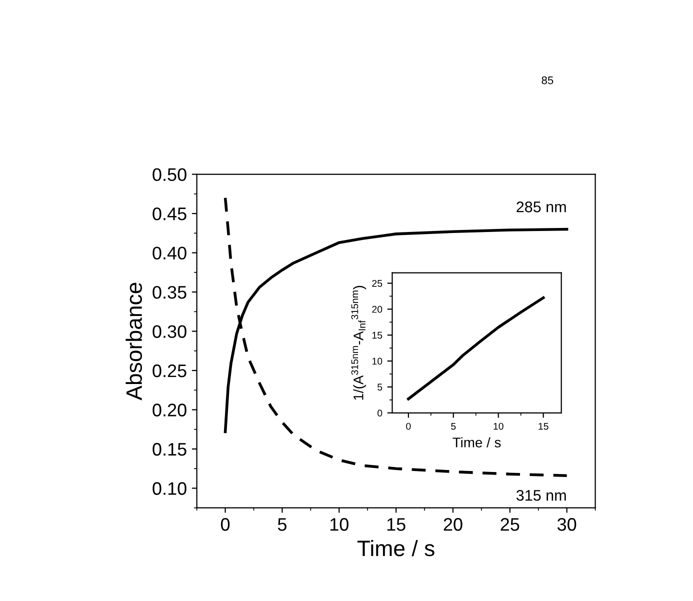  What do you see at coordinates (169, 175) in the screenshot?
I see `y-tick-label: 0.50` at bounding box center [169, 175].